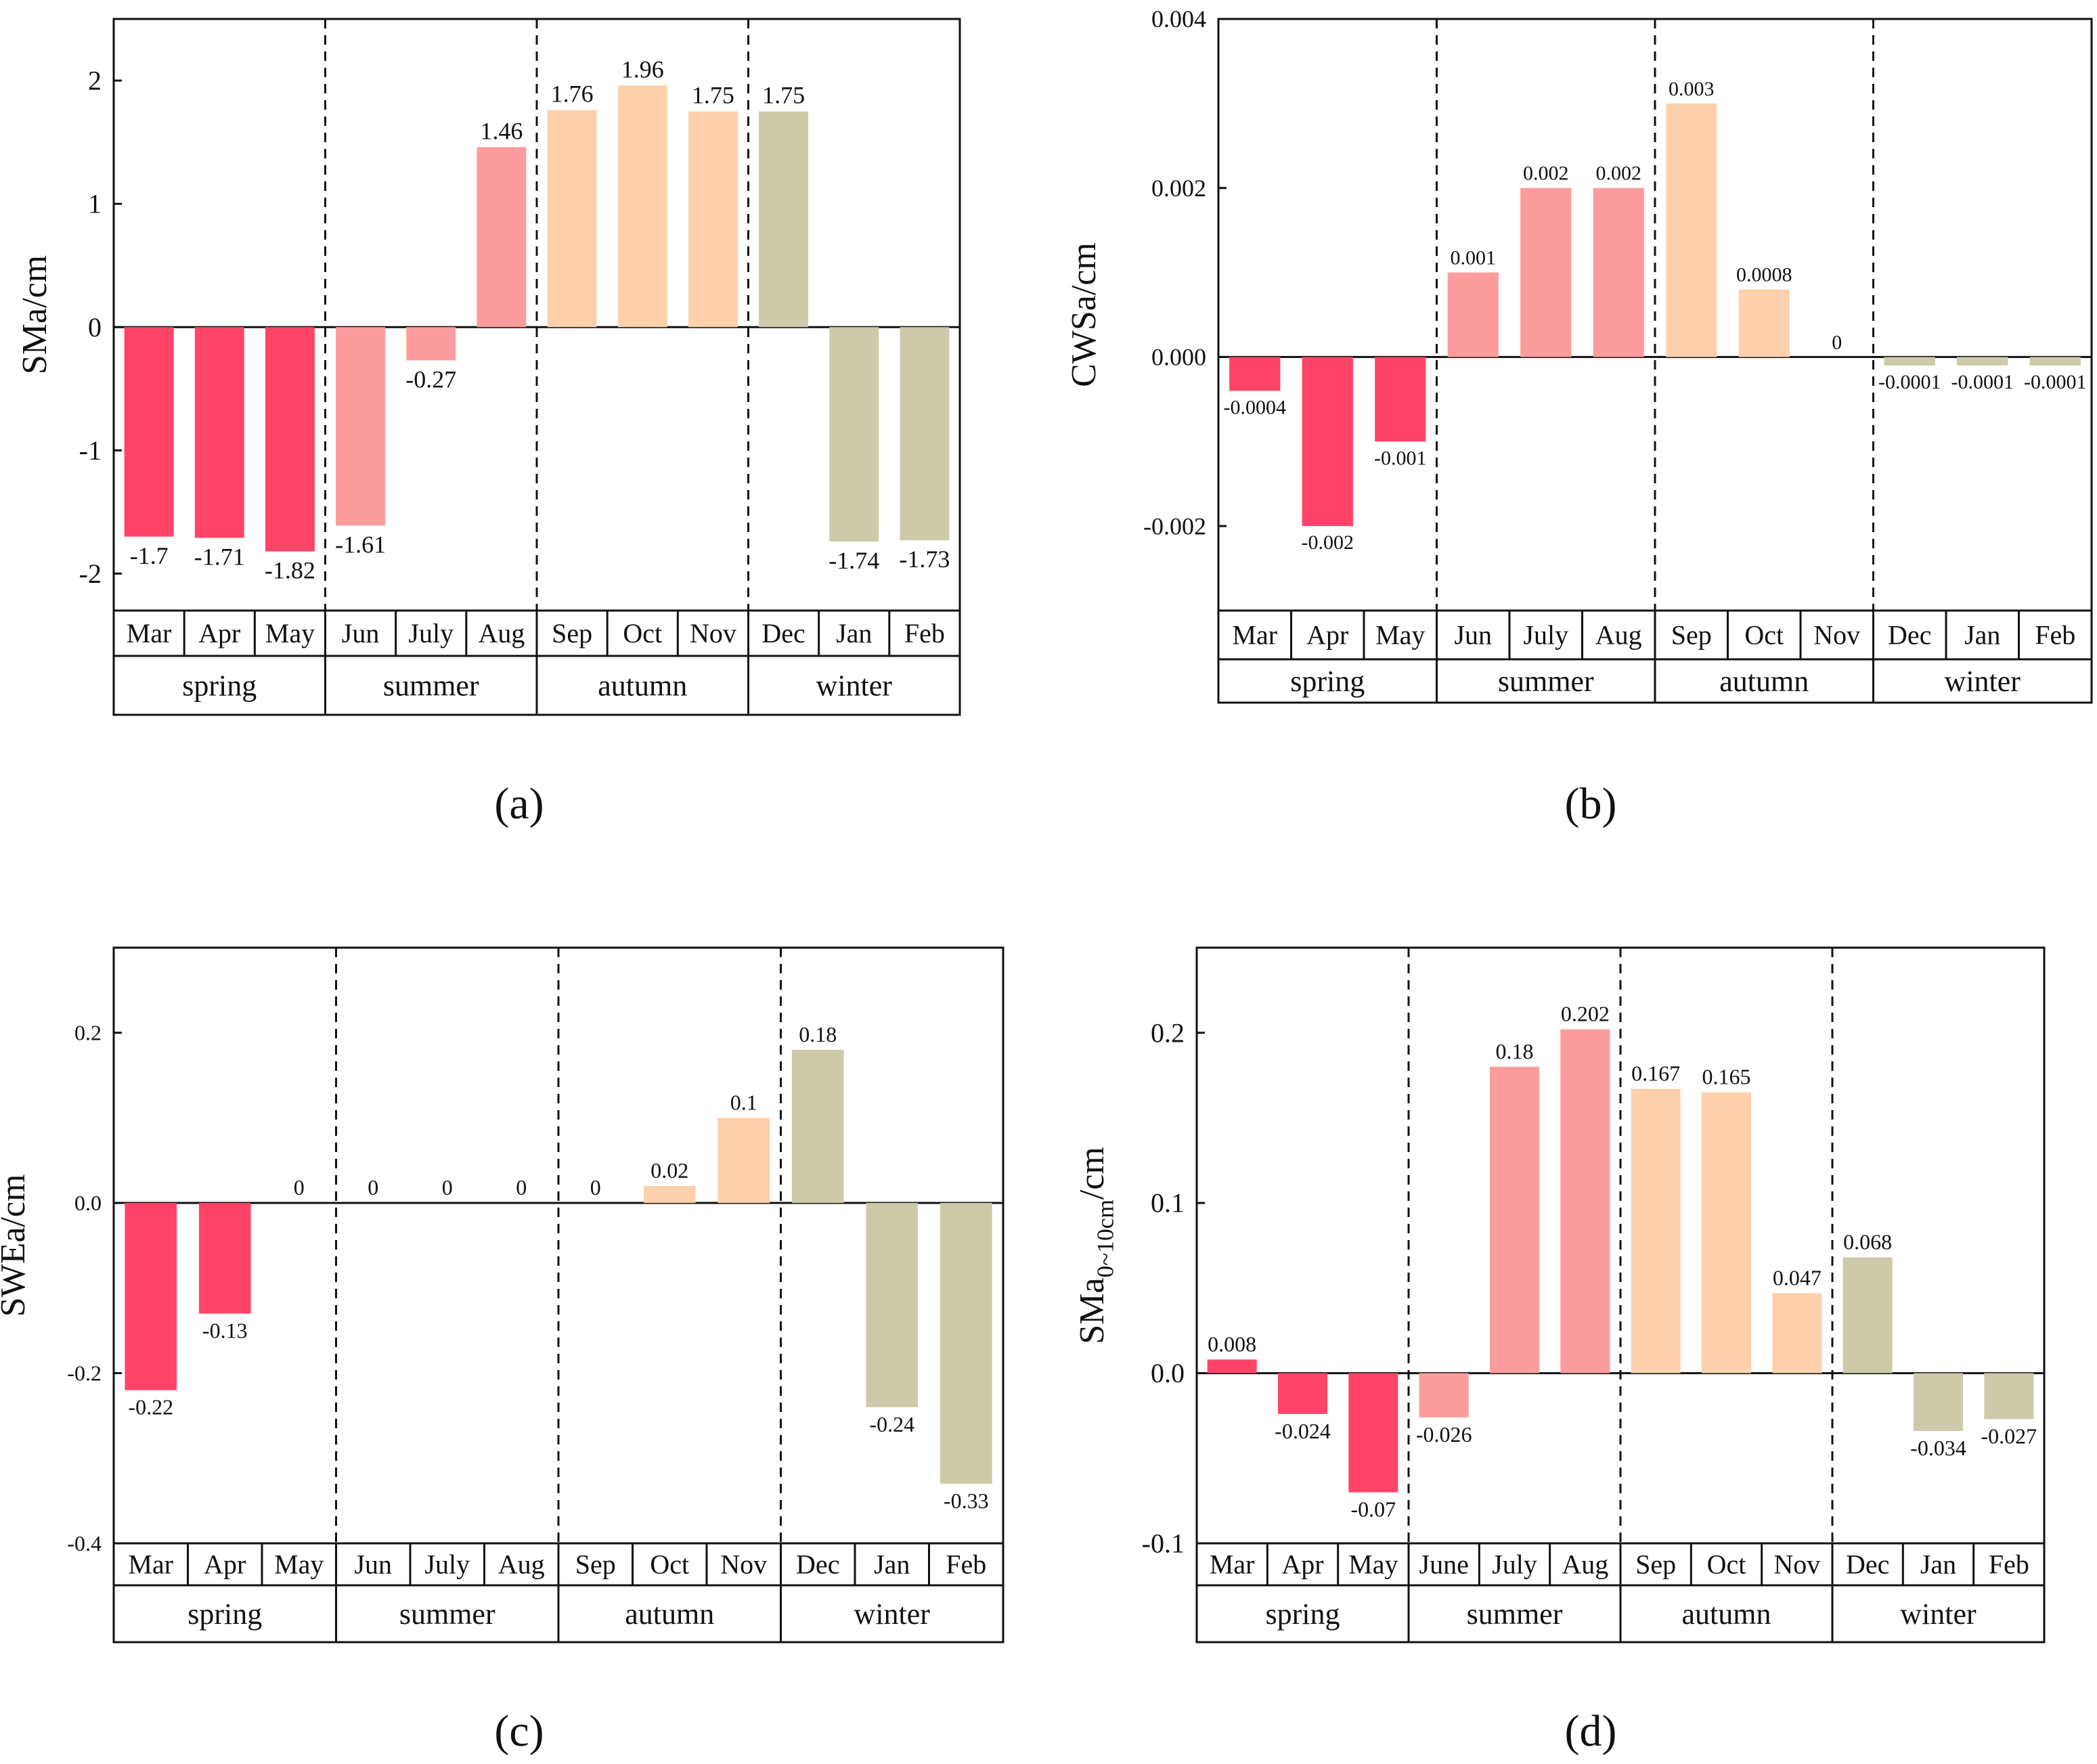  Describe the element at coordinates (1585, 1564) in the screenshot. I see `month-label: Aug` at that location.